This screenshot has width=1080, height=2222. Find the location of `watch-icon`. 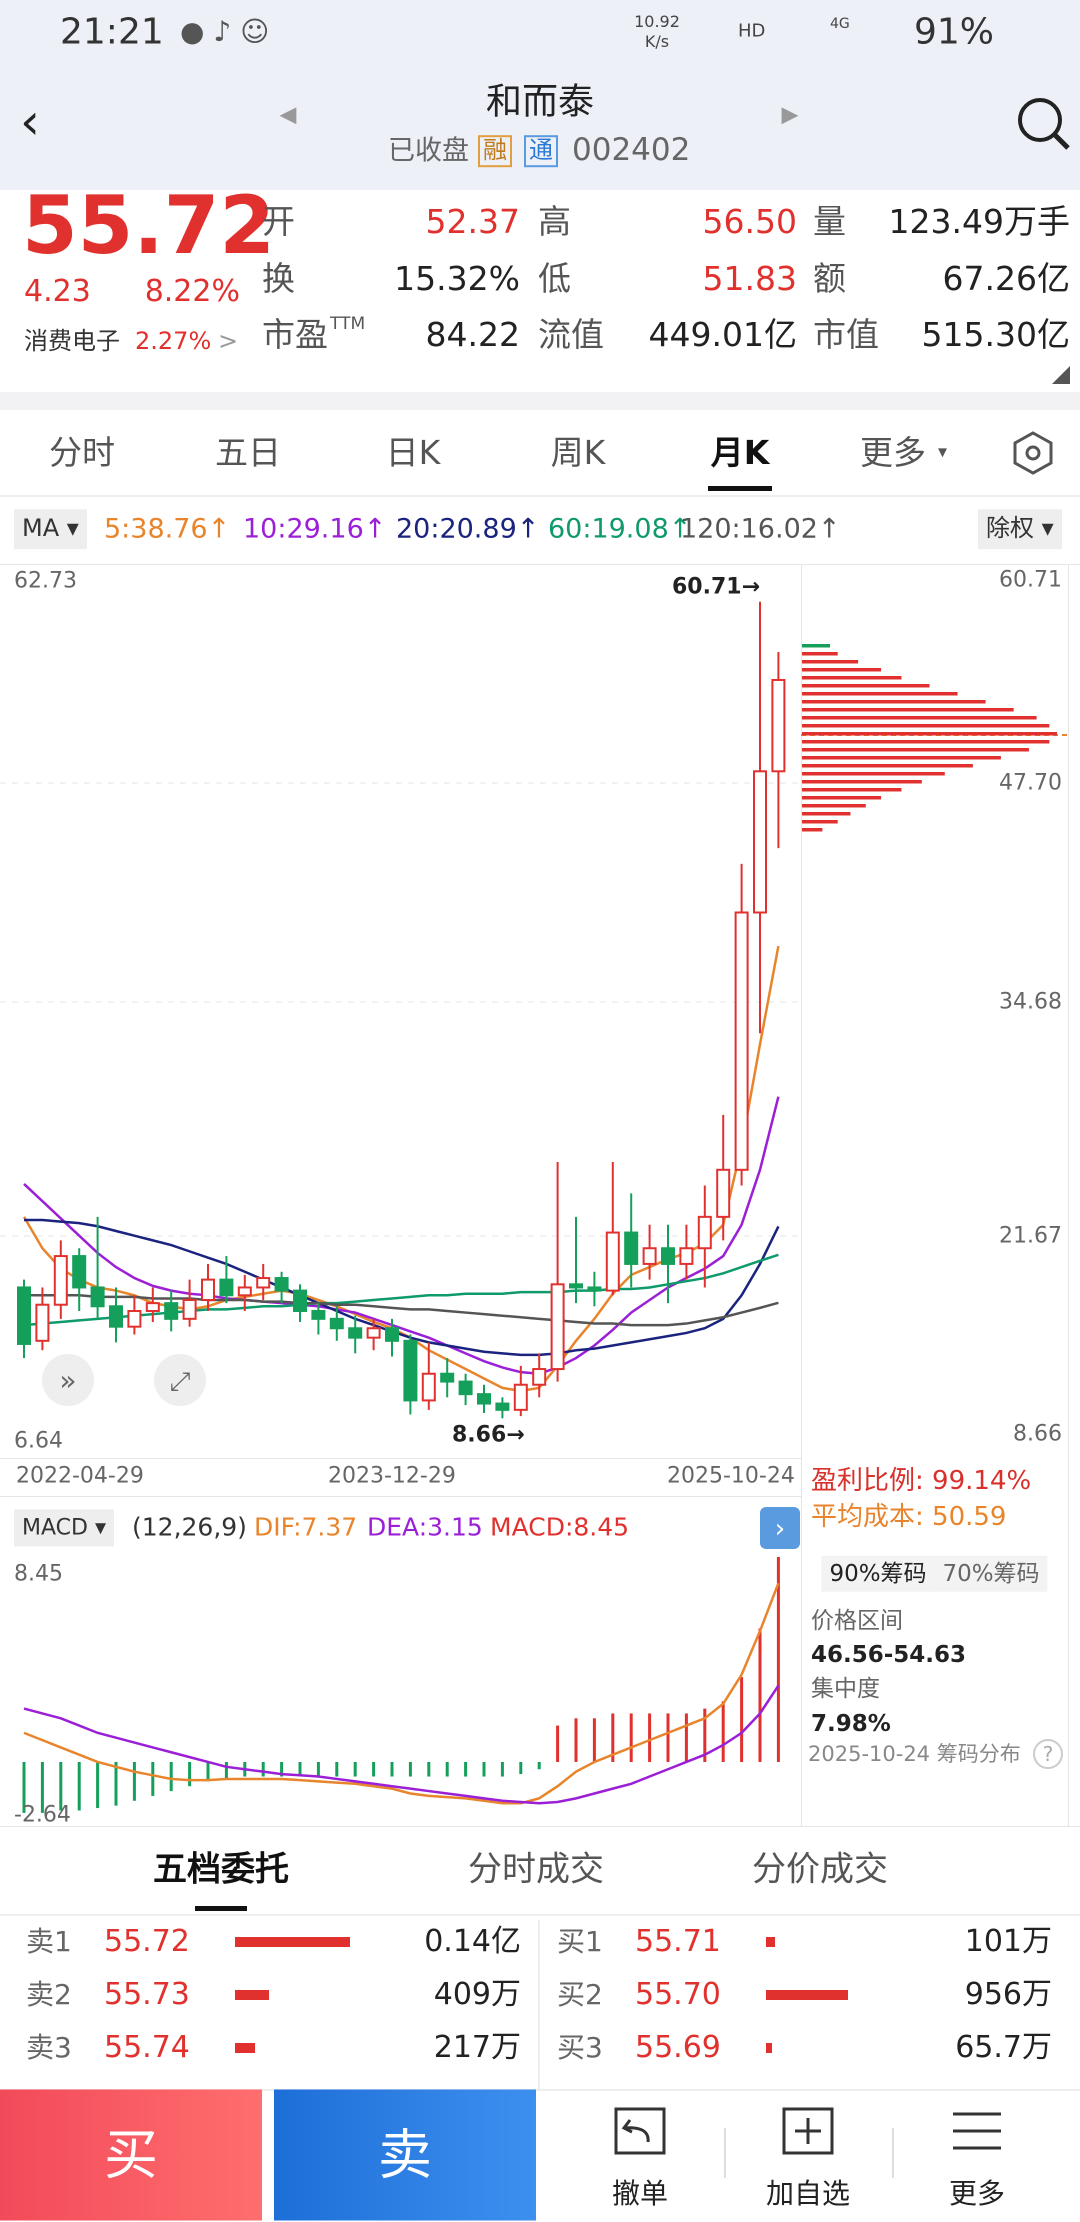

watch-icon is located at coordinates (808, 2131).